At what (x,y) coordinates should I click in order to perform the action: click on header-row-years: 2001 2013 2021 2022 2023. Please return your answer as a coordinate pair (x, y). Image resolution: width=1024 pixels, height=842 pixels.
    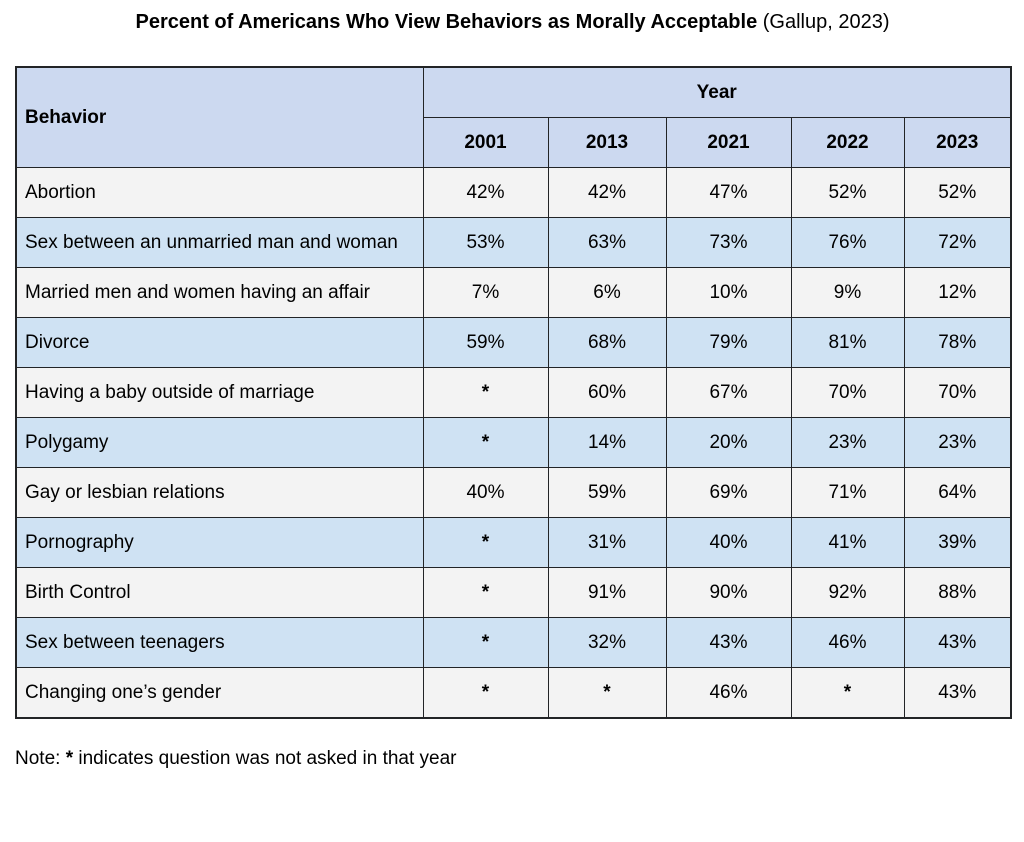
    Looking at the image, I should click on (514, 142).